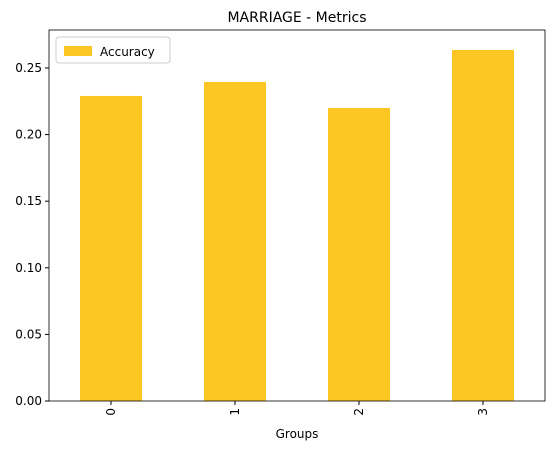  Describe the element at coordinates (359, 412) in the screenshot. I see `x-tick-label: 2` at that location.